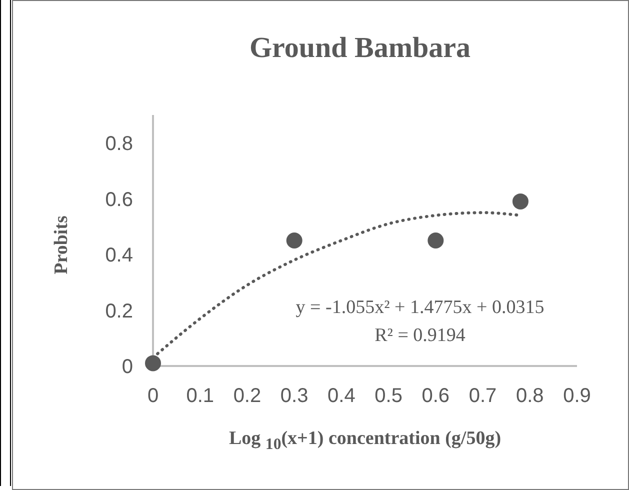 The image size is (629, 490). I want to click on y-tick-label: 0.6, so click(119, 199).